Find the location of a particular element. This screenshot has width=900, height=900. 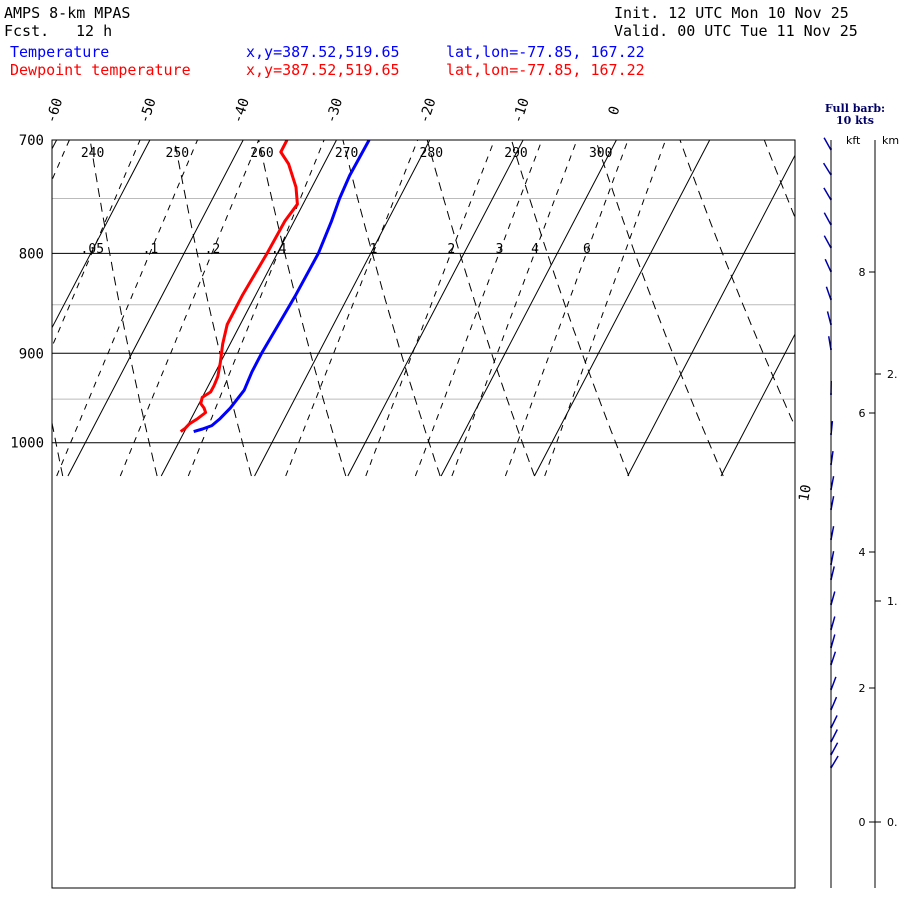

pressure-tick-label: 800 is located at coordinates (31, 254).